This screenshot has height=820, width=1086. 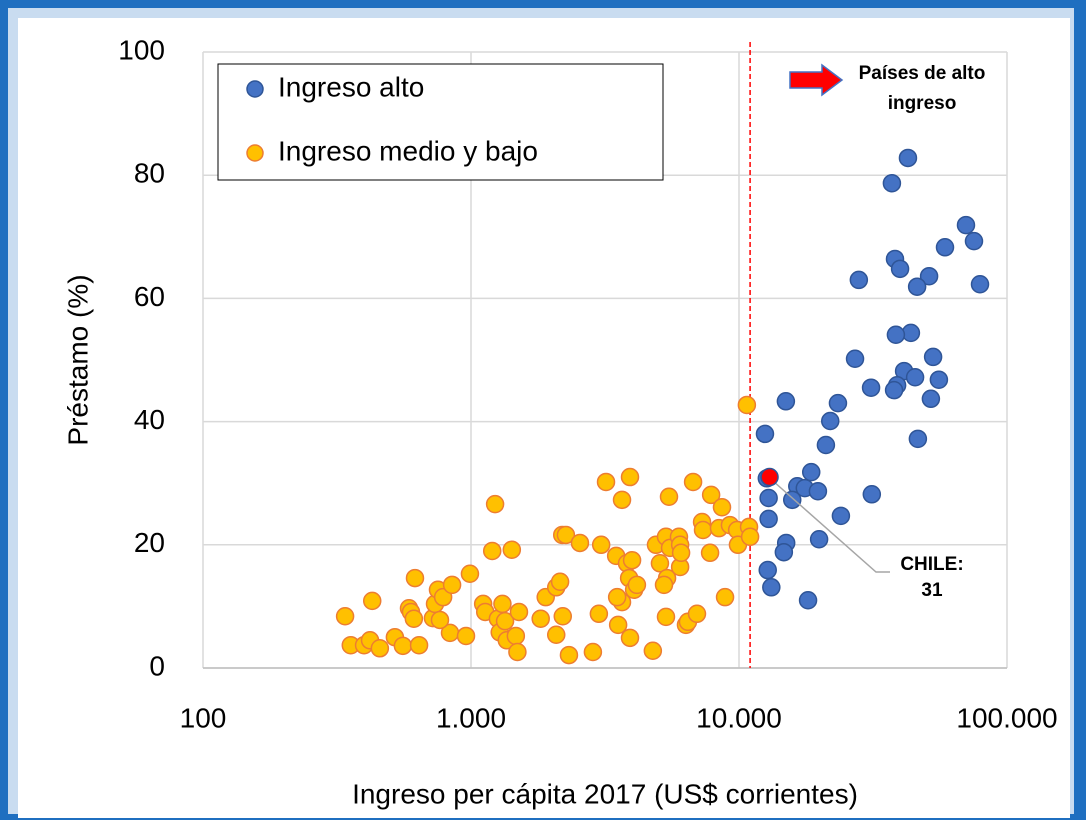 I want to click on y-tick-label: 20, so click(x=149, y=542).